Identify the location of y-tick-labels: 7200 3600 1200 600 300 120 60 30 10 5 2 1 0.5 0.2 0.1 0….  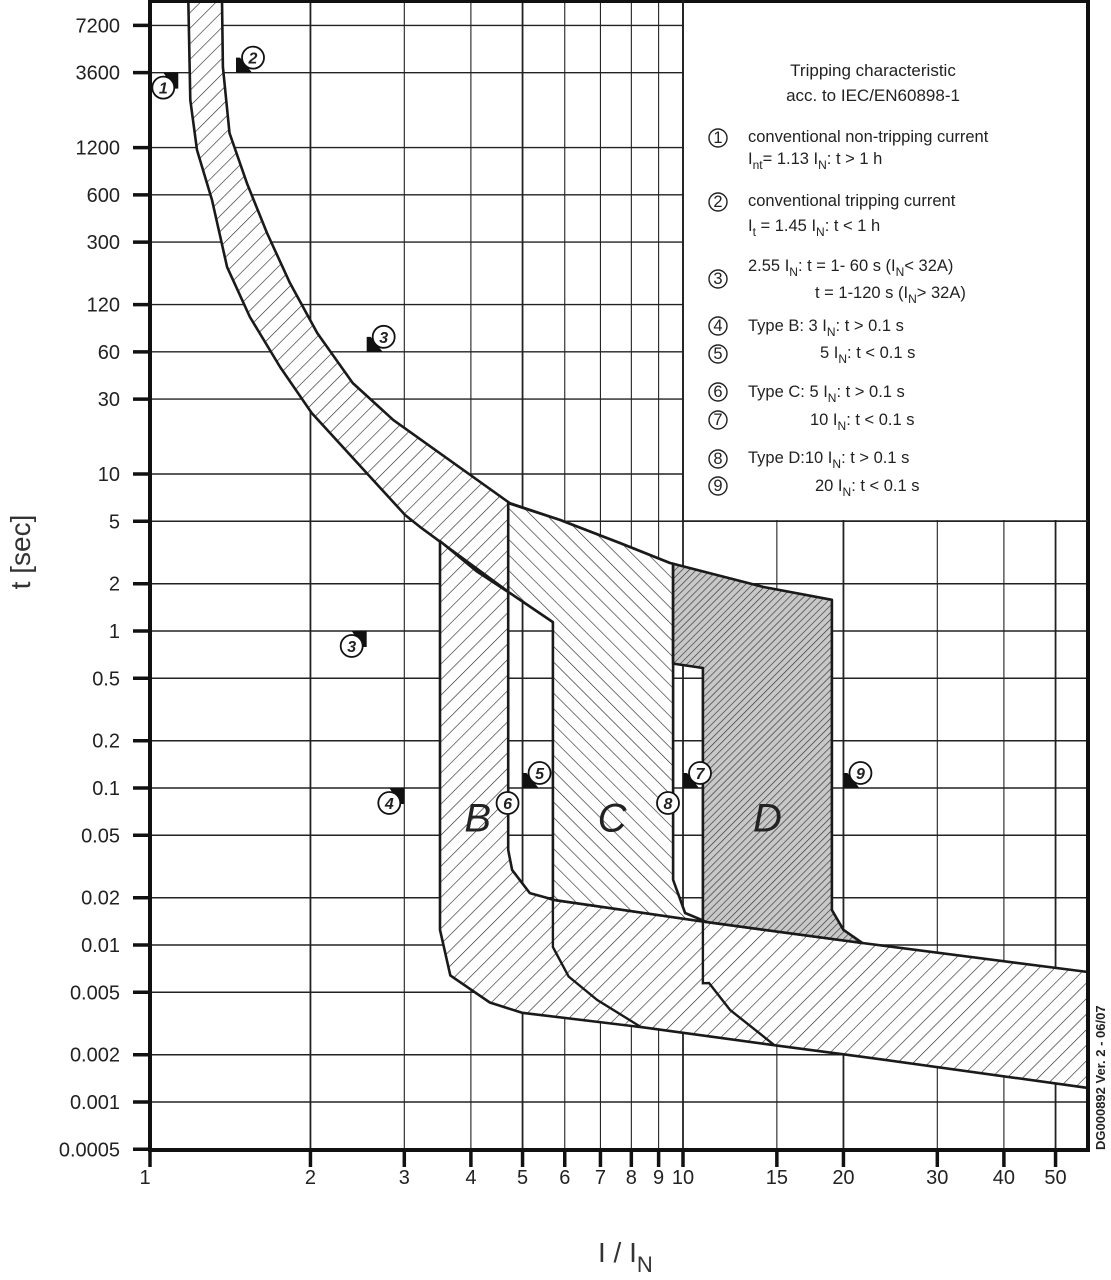
(104, 588).